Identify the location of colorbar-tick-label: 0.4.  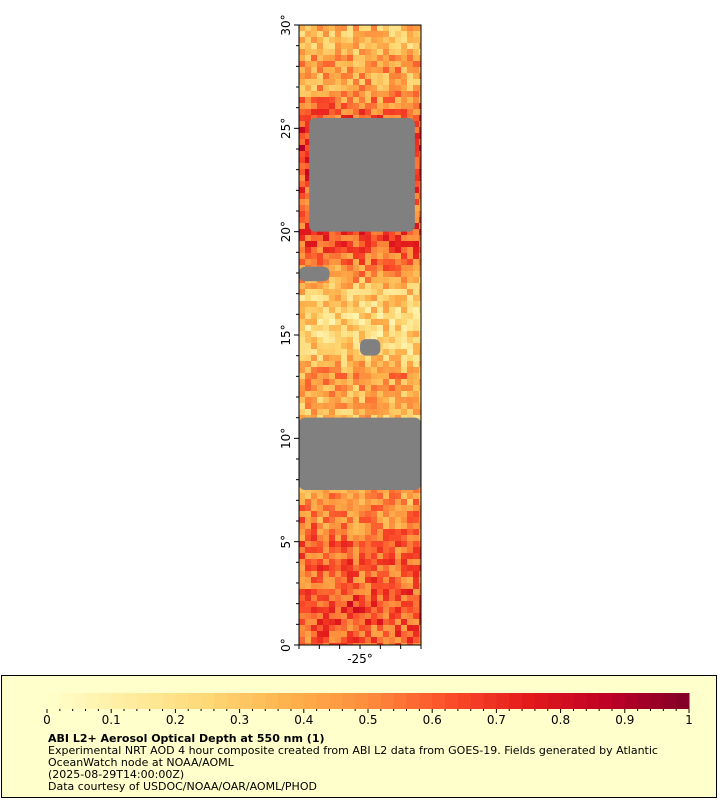
(303, 720).